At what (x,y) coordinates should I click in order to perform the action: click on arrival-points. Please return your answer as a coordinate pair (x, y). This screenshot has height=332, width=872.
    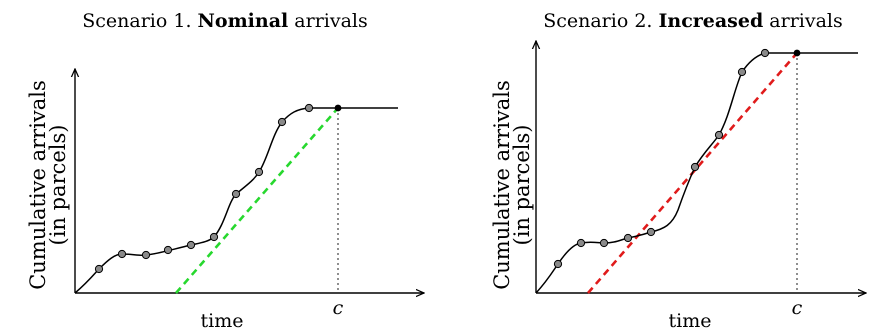
    Looking at the image, I should click on (218, 188).